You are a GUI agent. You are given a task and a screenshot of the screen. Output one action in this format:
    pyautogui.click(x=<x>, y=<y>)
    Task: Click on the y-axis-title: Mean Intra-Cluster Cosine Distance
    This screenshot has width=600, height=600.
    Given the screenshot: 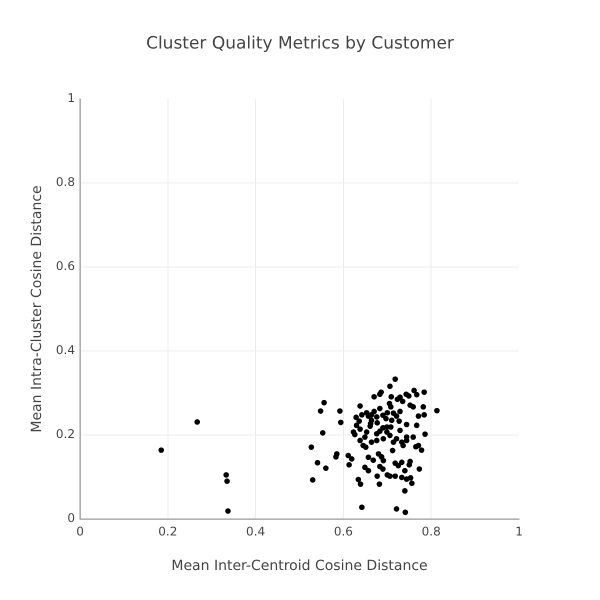 What is the action you would take?
    pyautogui.click(x=37, y=309)
    